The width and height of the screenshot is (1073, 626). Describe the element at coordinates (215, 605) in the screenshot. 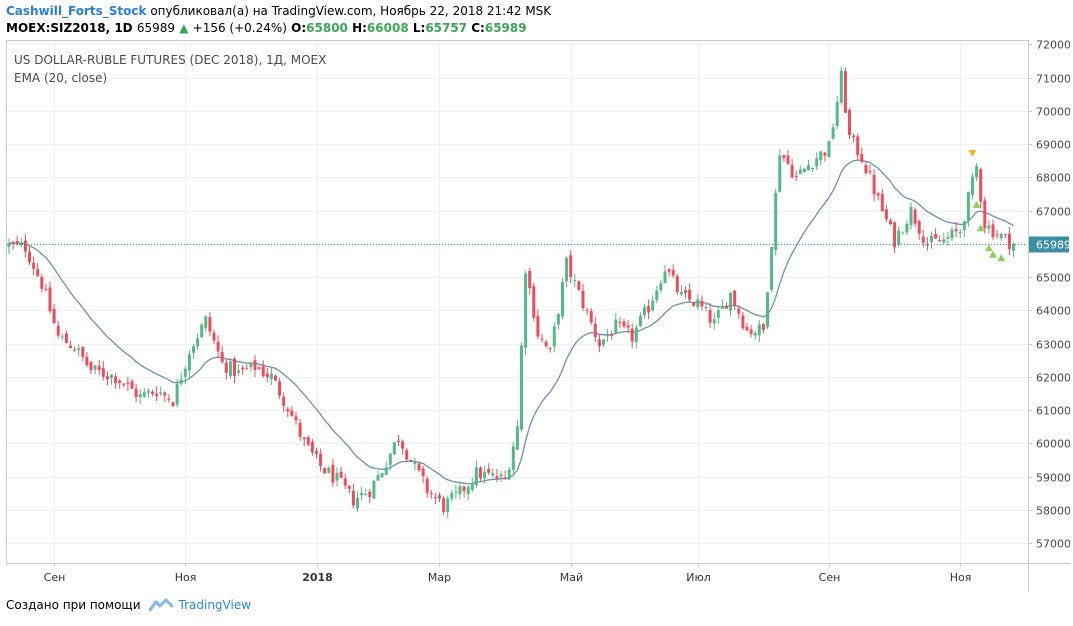

I see `tradingview-link: TradingView` at that location.